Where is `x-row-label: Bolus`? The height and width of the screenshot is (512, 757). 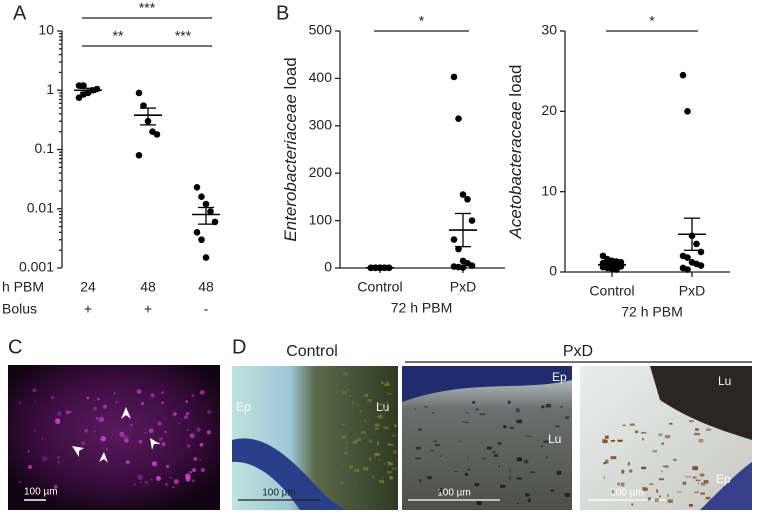 x-row-label: Bolus is located at coordinates (19, 309).